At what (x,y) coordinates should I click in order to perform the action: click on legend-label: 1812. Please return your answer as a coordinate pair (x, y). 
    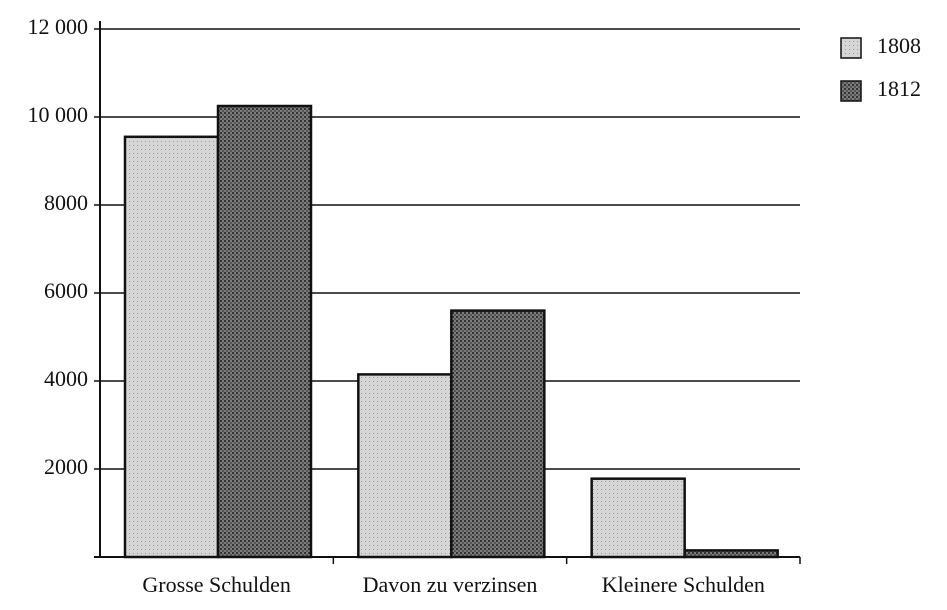
    Looking at the image, I should click on (899, 88).